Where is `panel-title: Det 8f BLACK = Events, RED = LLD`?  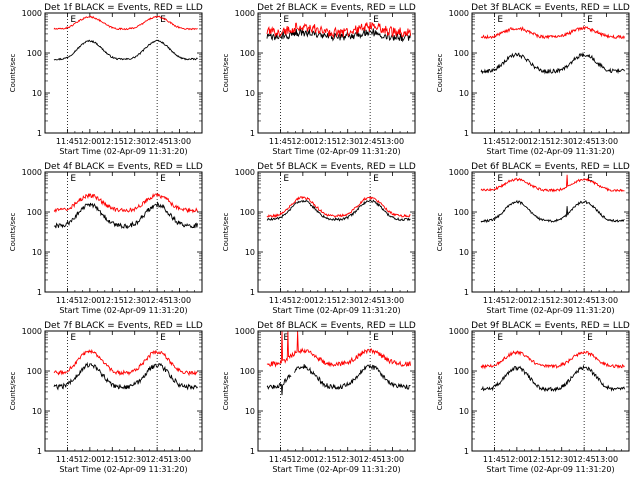
panel-title: Det 8f BLACK = Events, RED = LLD is located at coordinates (336, 326).